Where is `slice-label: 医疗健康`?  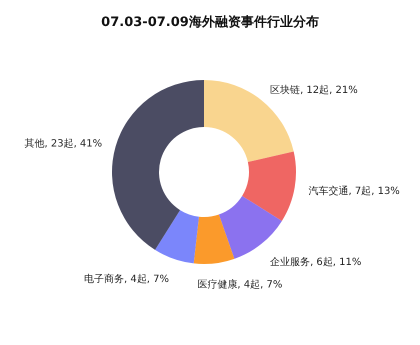
slice-label: 医疗健康 is located at coordinates (217, 284).